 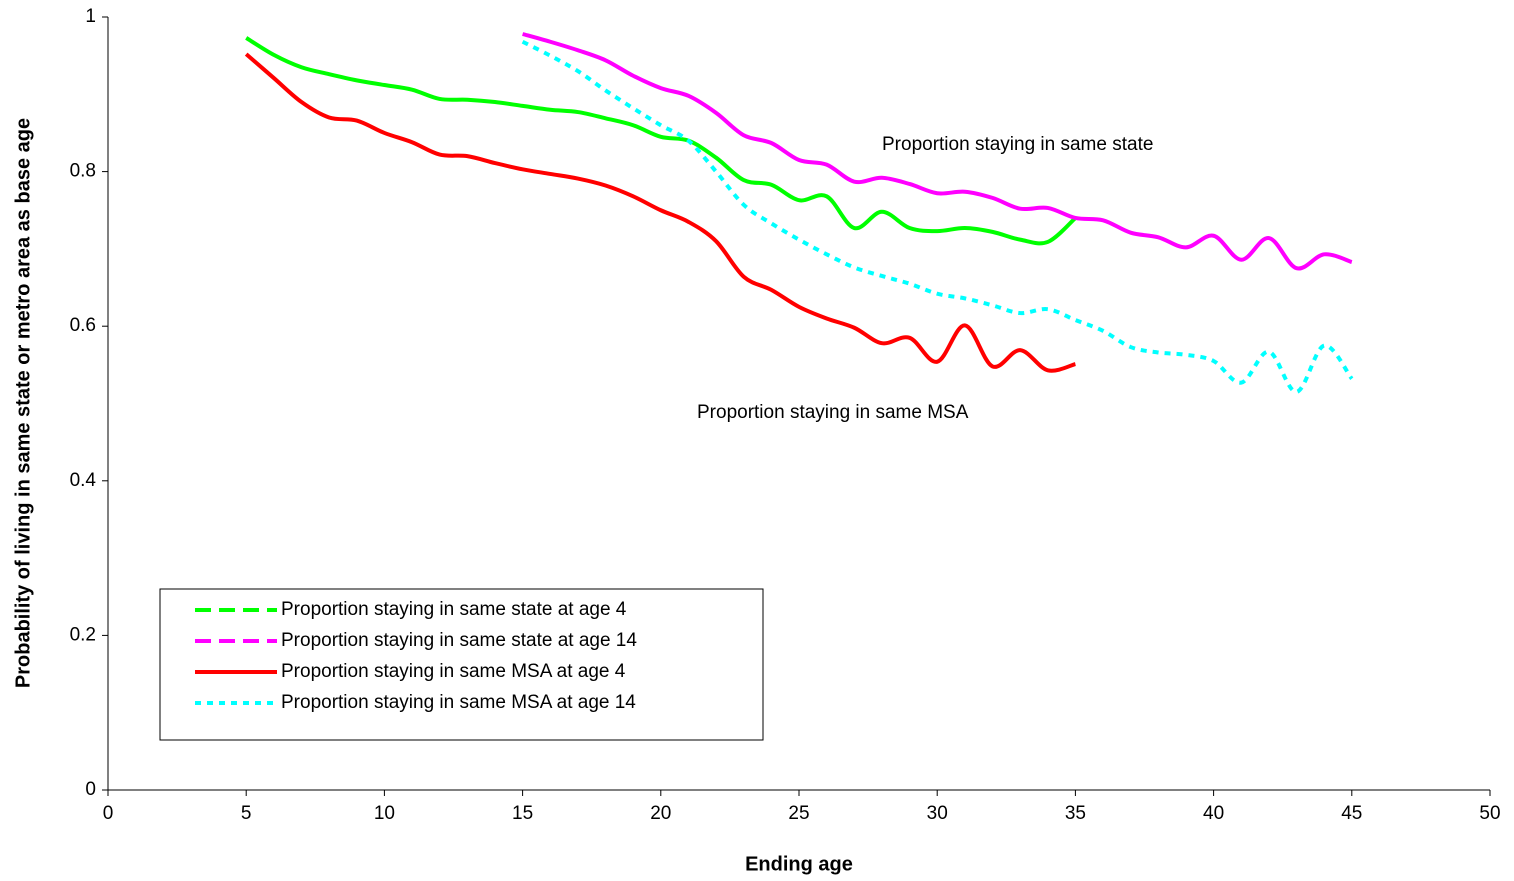 I want to click on legend-box, so click(x=461, y=664).